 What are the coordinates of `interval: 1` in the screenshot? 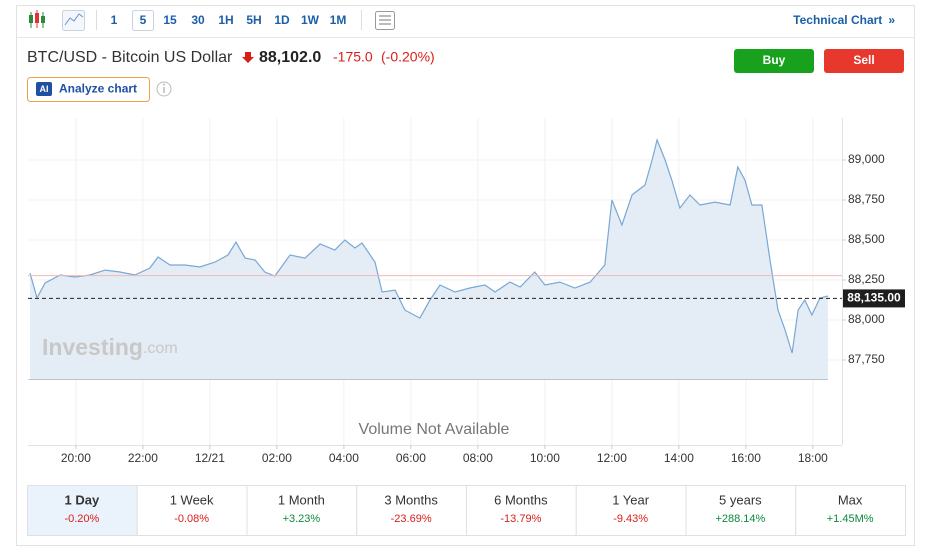 It's located at (114, 20).